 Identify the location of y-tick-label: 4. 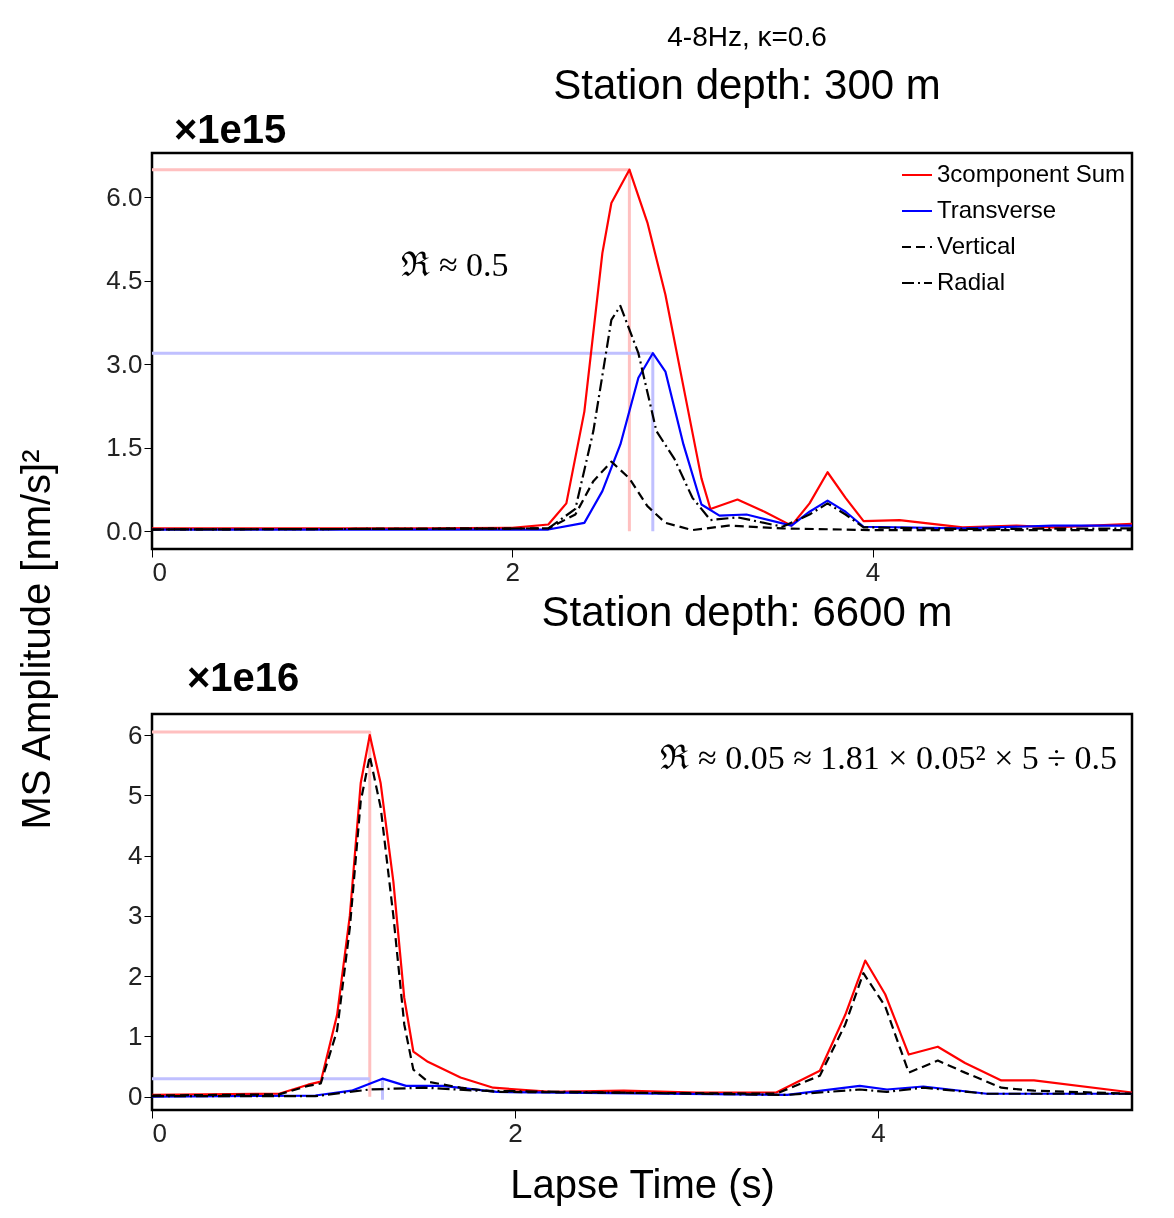
(135, 855).